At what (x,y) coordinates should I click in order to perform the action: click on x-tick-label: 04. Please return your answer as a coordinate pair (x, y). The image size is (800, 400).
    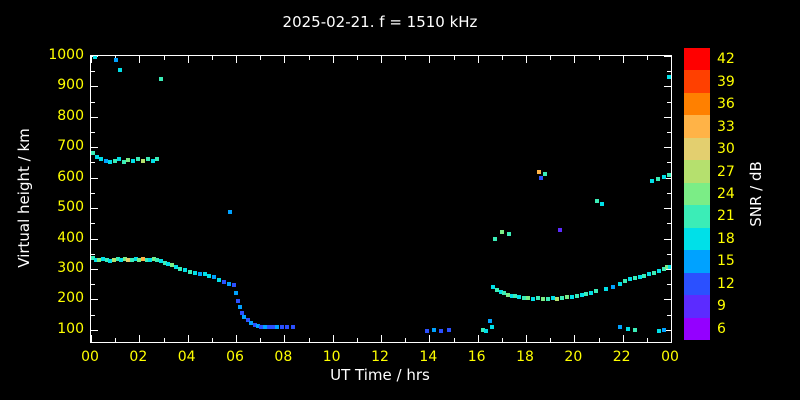
    Looking at the image, I should click on (186, 357).